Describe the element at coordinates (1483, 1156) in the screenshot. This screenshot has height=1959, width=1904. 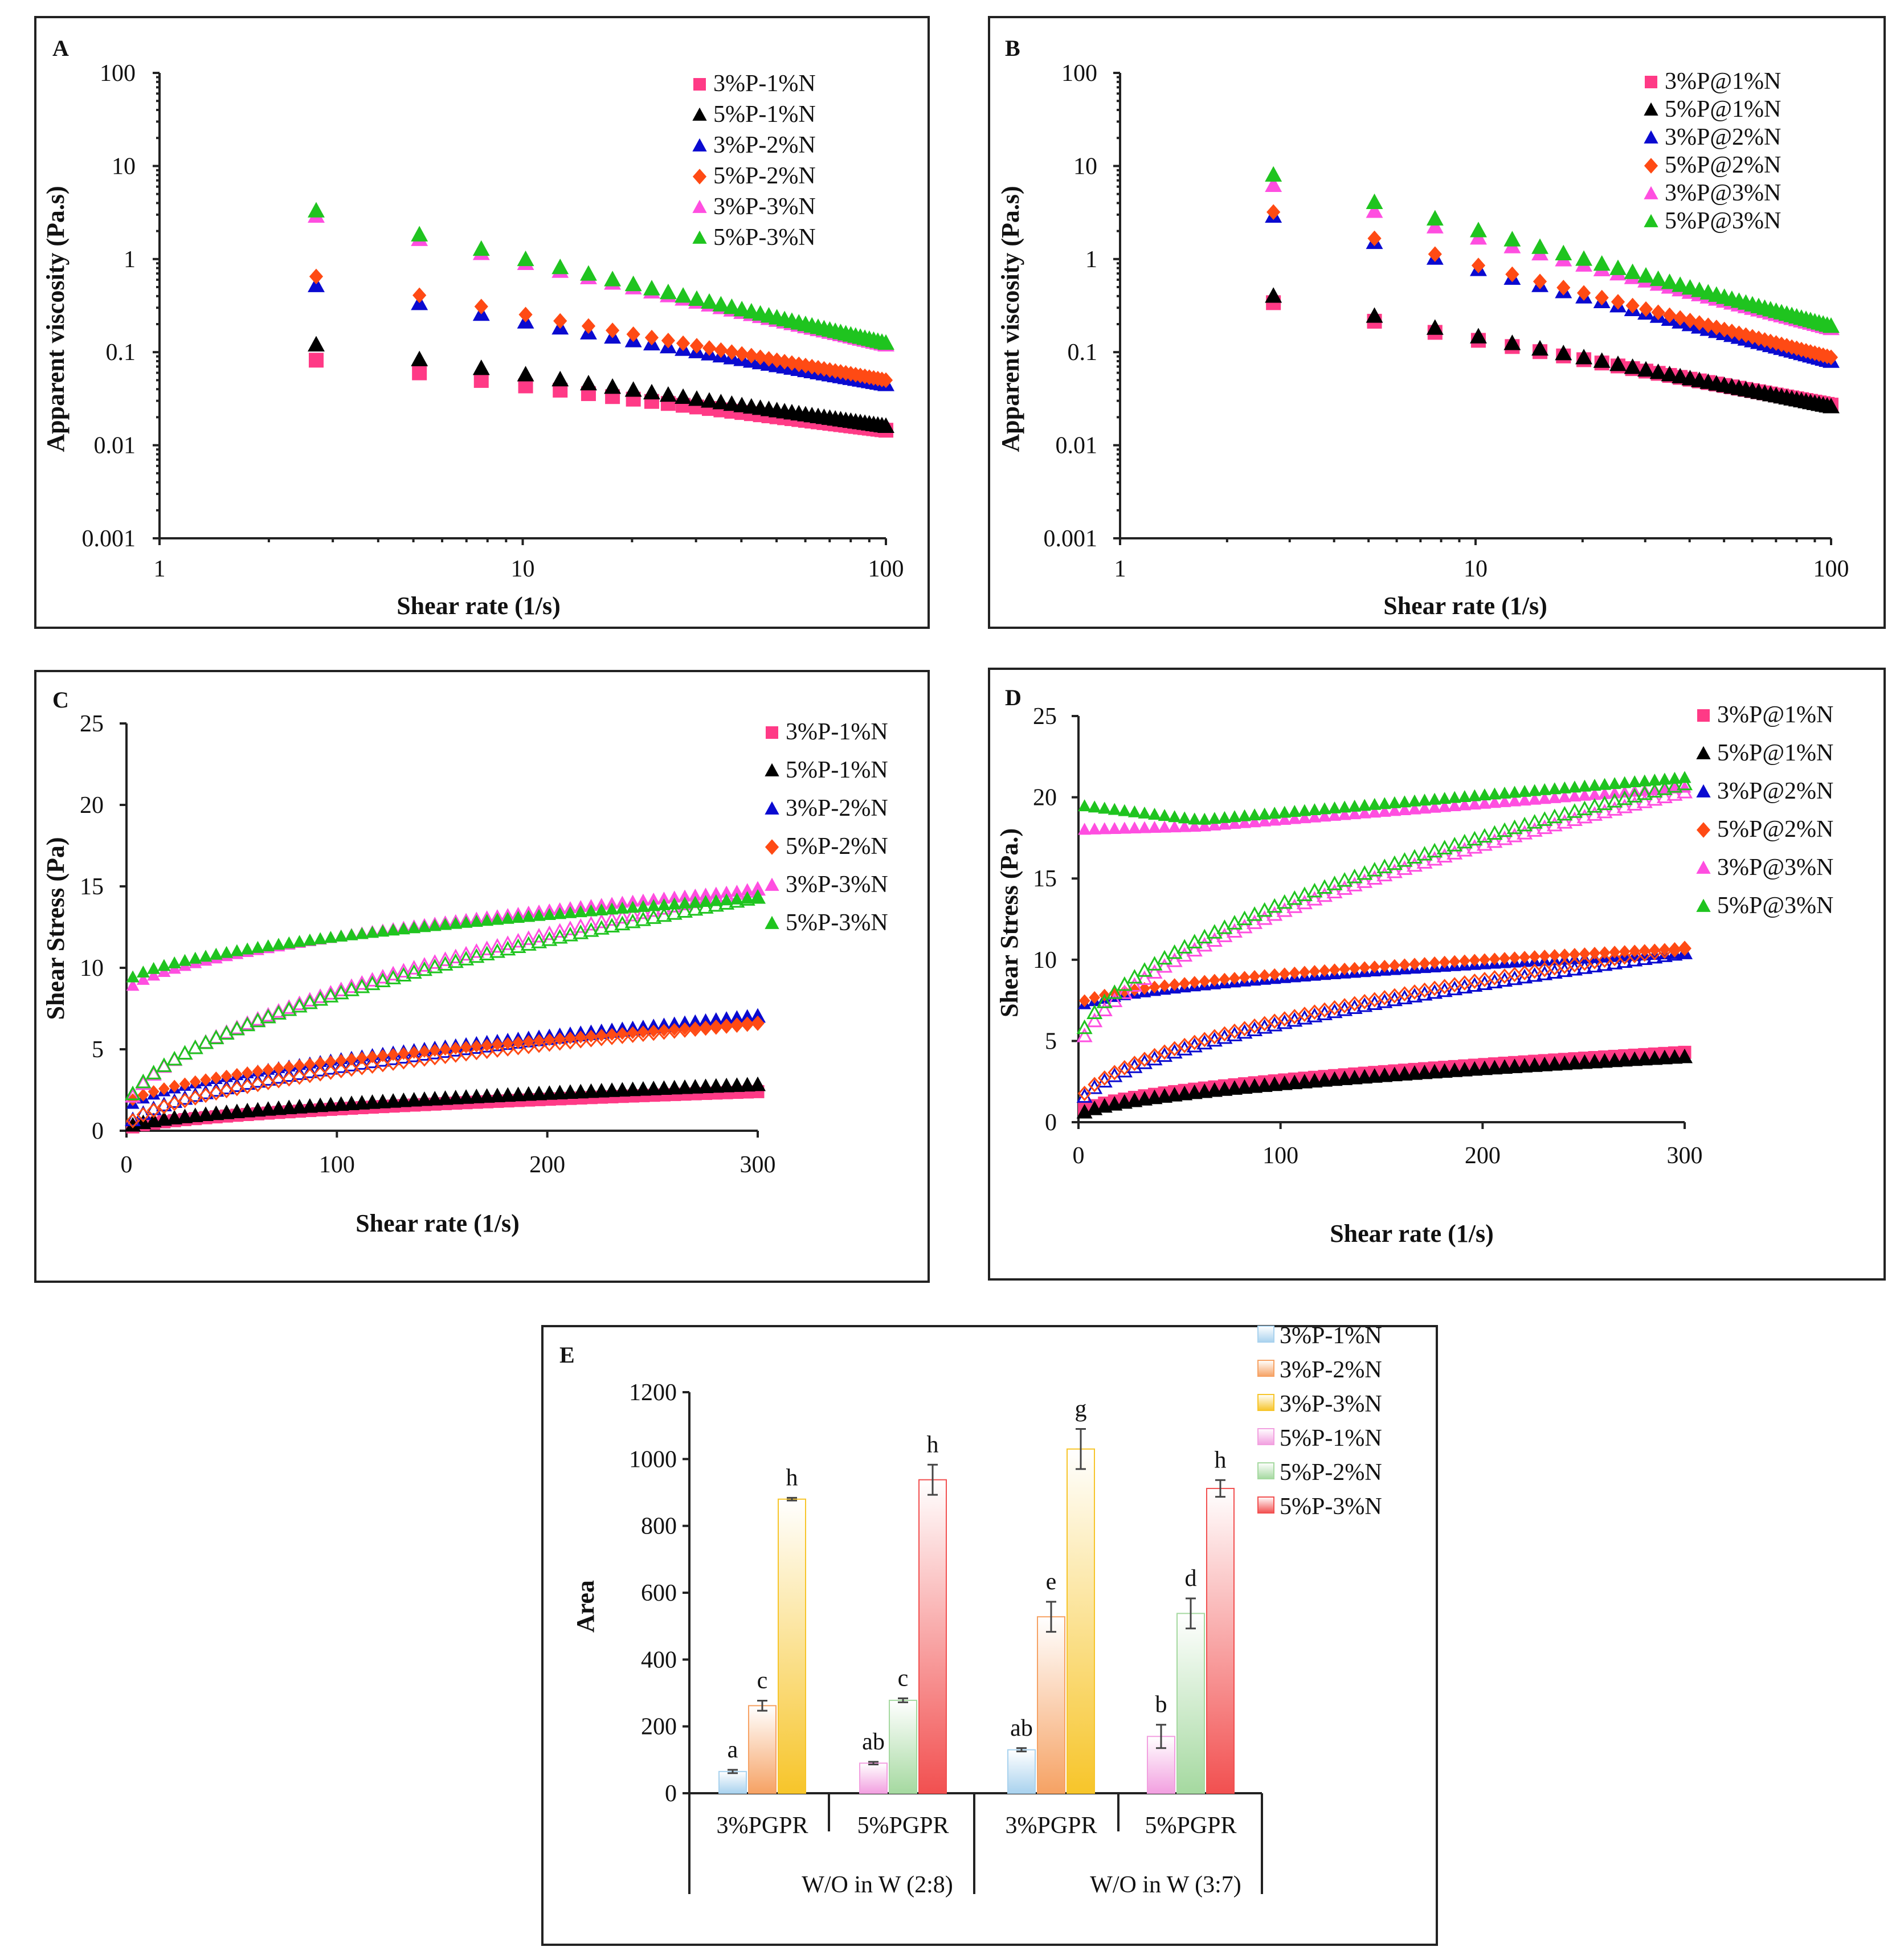
I see `x-tick-label: 200` at that location.